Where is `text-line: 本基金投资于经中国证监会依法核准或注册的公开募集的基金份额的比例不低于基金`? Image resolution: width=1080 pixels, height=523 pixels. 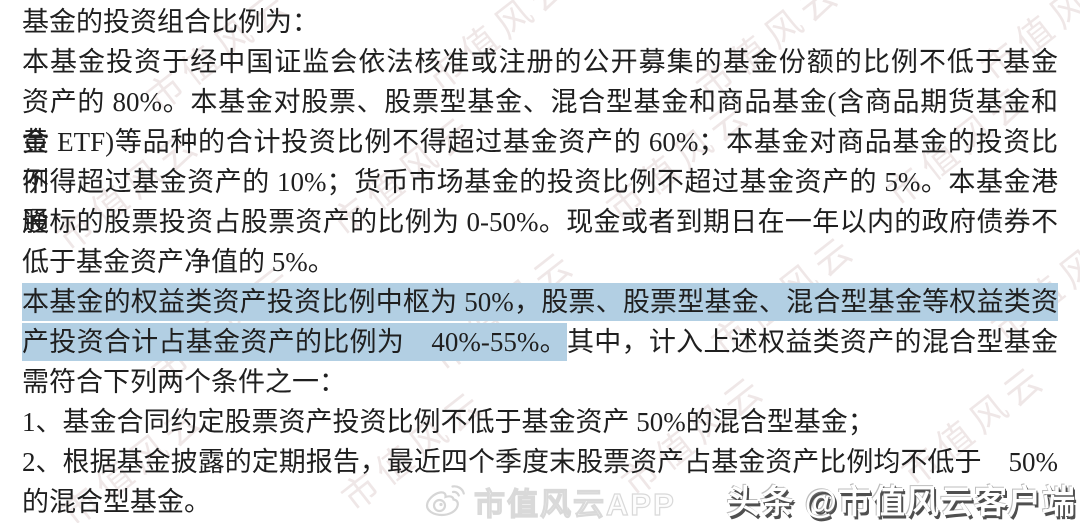 text-line: 本基金投资于经中国证监会依法核准或注册的公开募集的基金份额的比例不低于基金 is located at coordinates (540, 62).